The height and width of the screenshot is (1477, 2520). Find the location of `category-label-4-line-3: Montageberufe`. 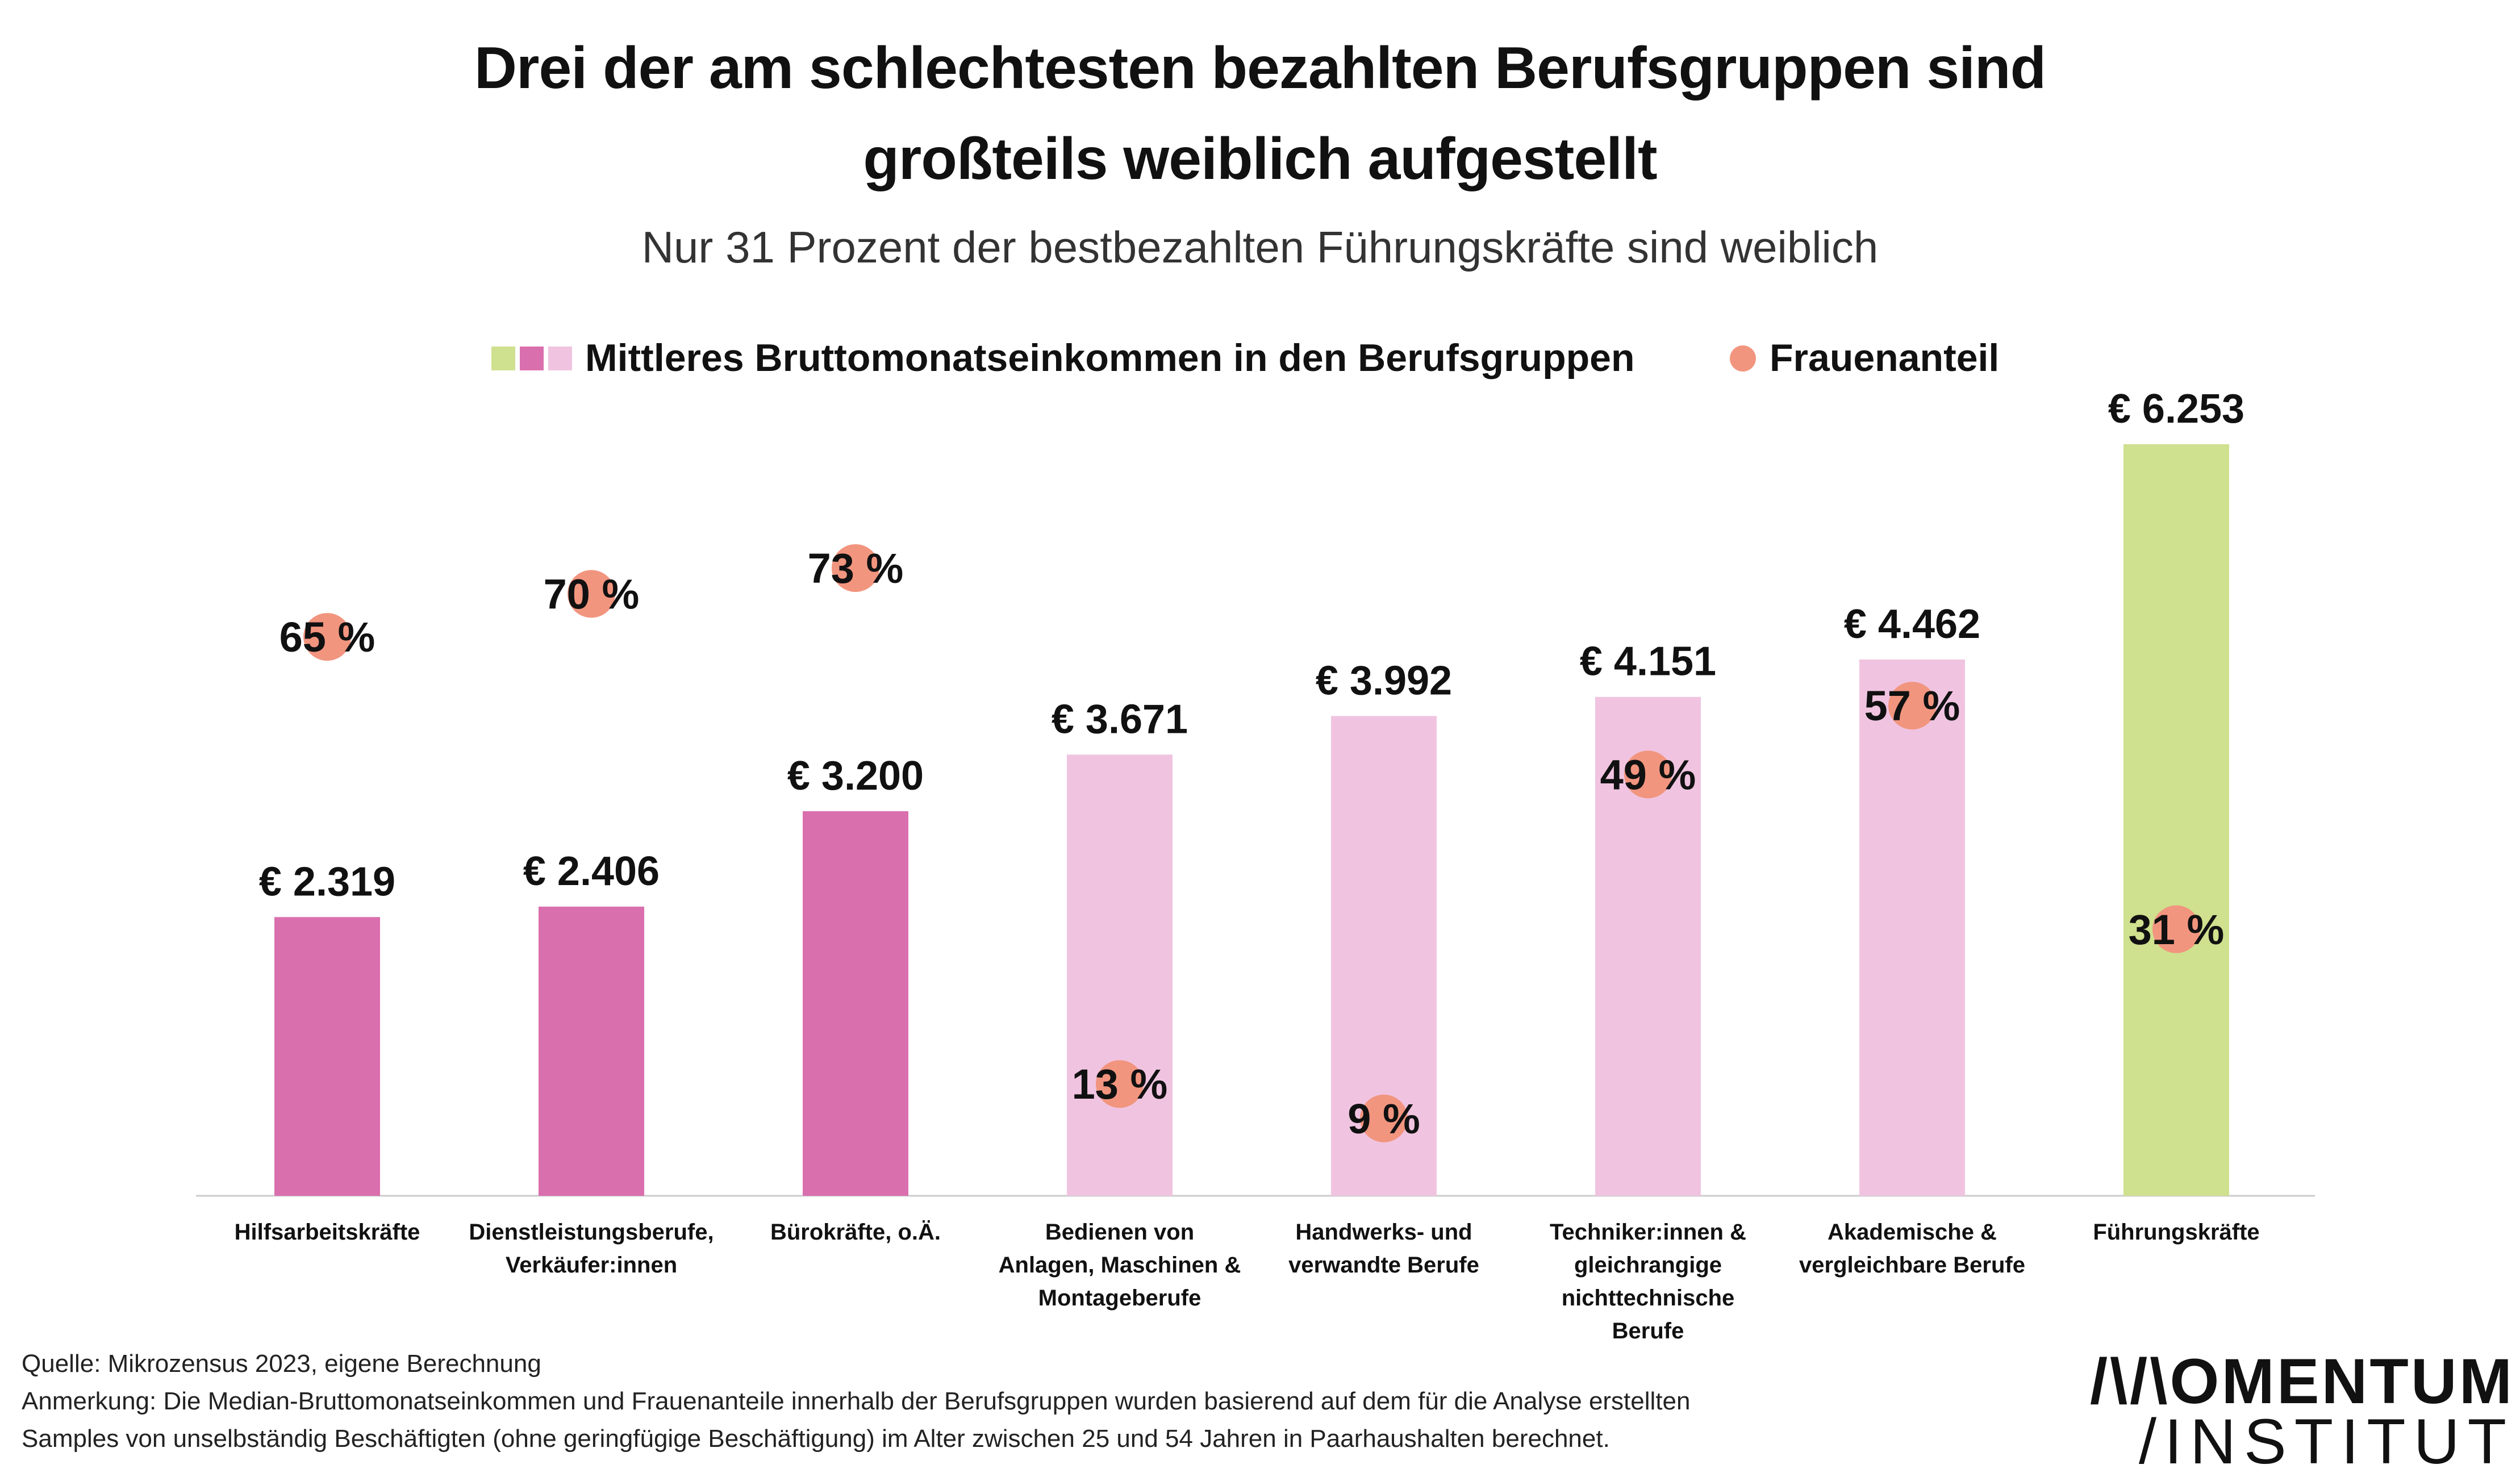

category-label-4-line-3: Montageberufe is located at coordinates (1119, 1298).